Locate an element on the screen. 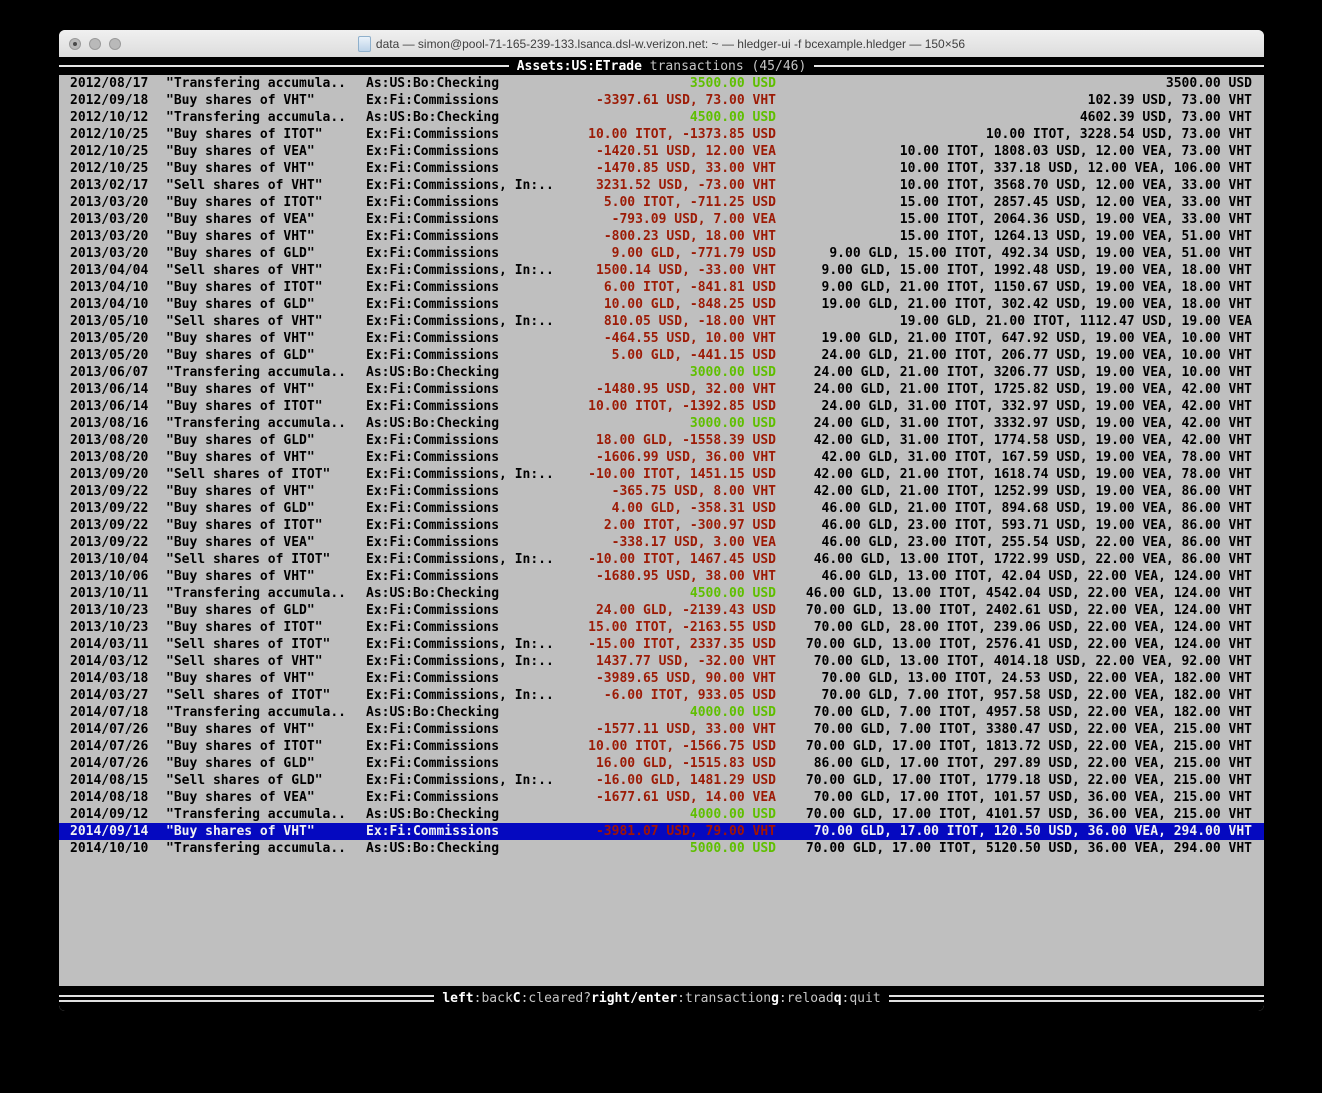 Image resolution: width=1322 pixels, height=1093 pixels. transaction-amount: -800.23 USD, 18.00 VHT is located at coordinates (689, 236).